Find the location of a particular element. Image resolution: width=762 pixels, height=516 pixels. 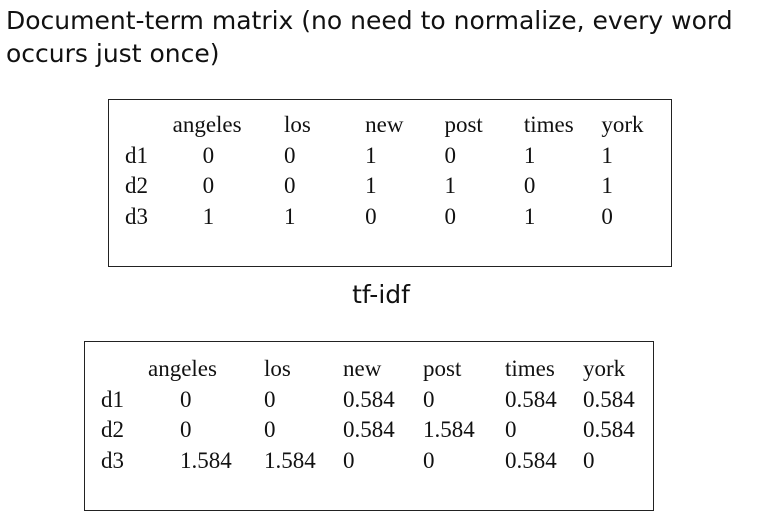

table-row: d1 0 0 0.584 0 0.584 0.584 is located at coordinates (377, 400).